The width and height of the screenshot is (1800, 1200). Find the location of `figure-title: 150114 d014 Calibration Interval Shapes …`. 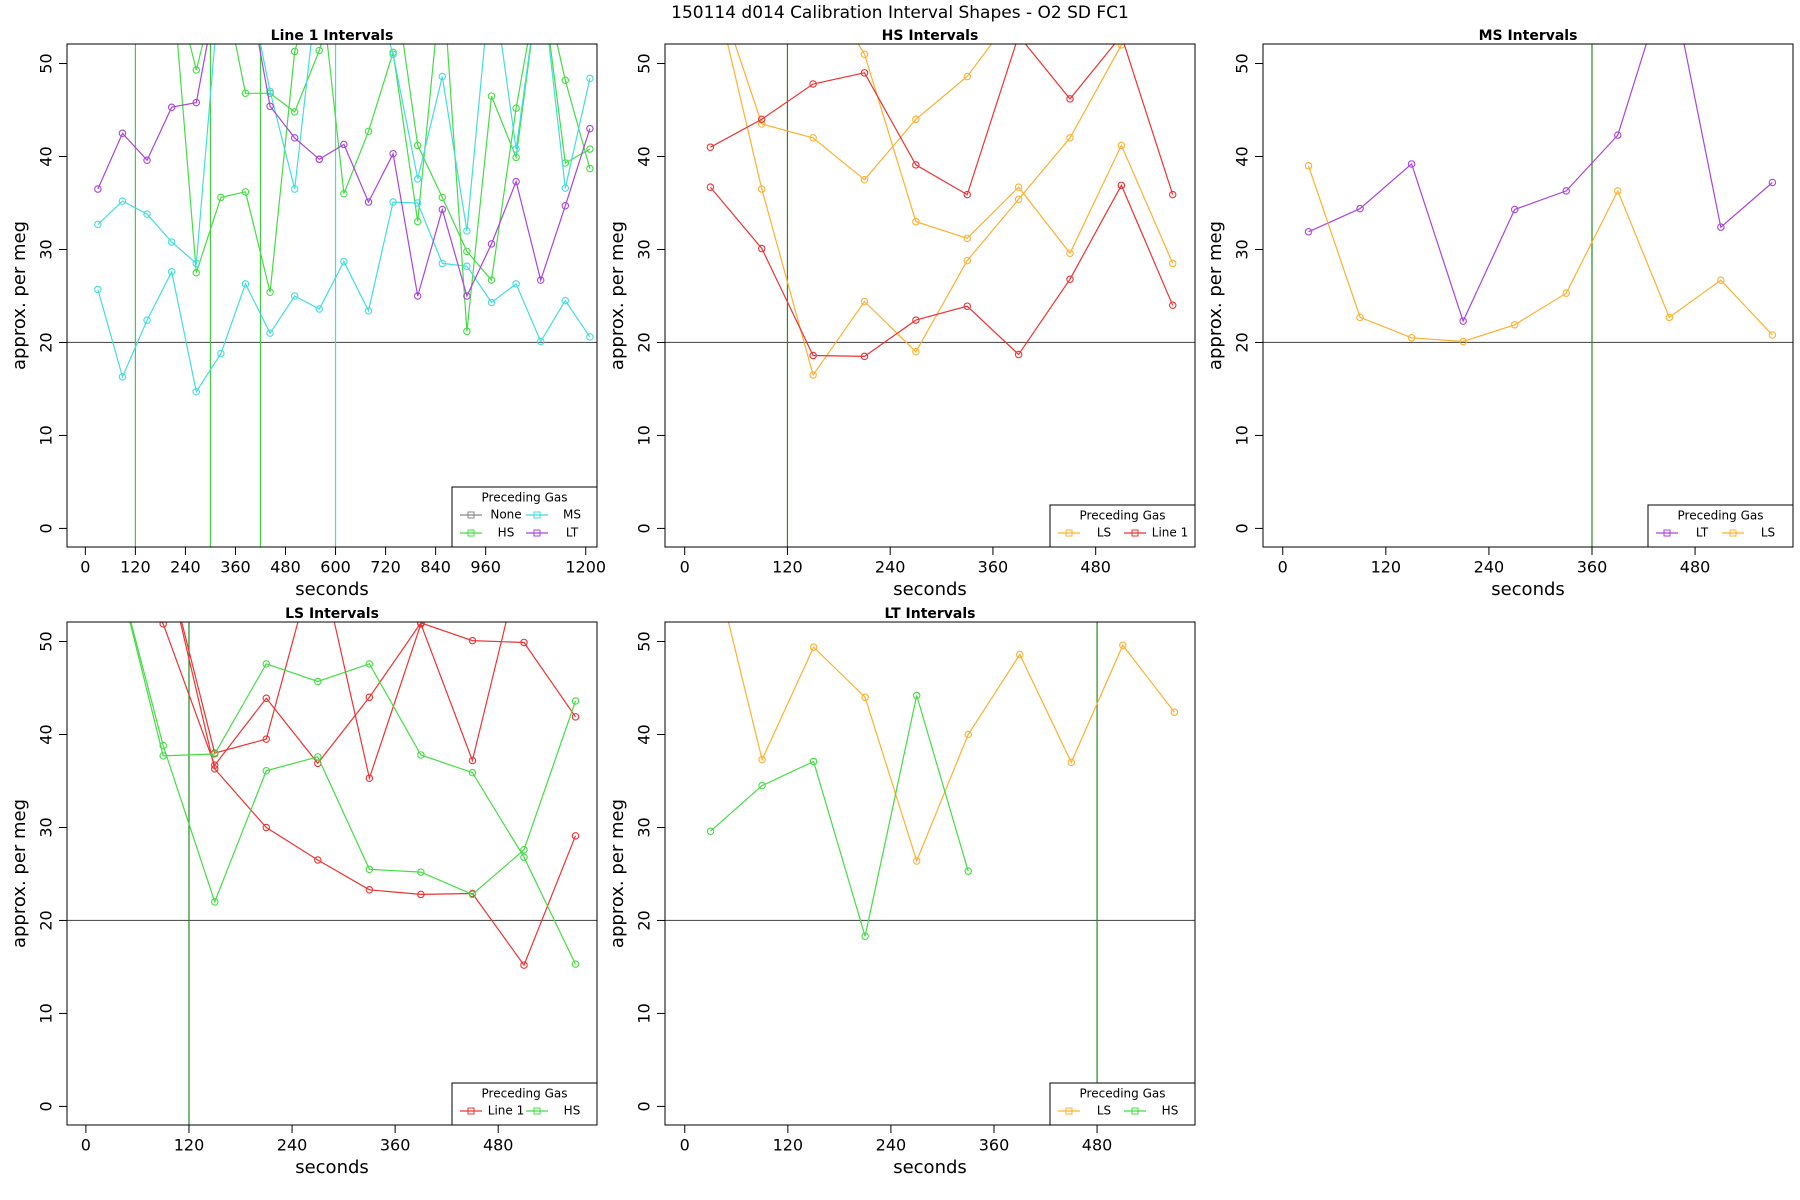

figure-title: 150114 d014 Calibration Interval Shapes … is located at coordinates (900, 13).